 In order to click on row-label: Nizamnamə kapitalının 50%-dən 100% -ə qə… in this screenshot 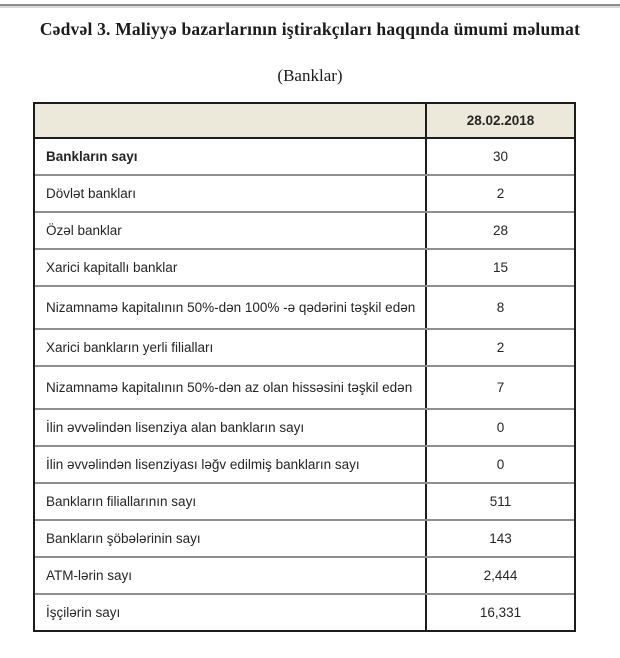, I will do `click(231, 307)`.